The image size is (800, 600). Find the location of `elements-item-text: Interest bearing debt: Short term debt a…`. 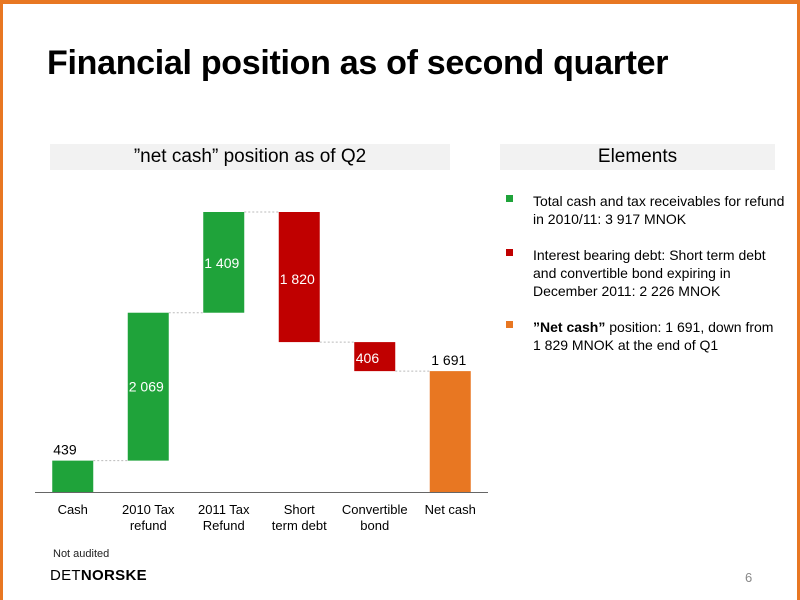

elements-item-text: Interest bearing debt: Short term debt a… is located at coordinates (649, 273).